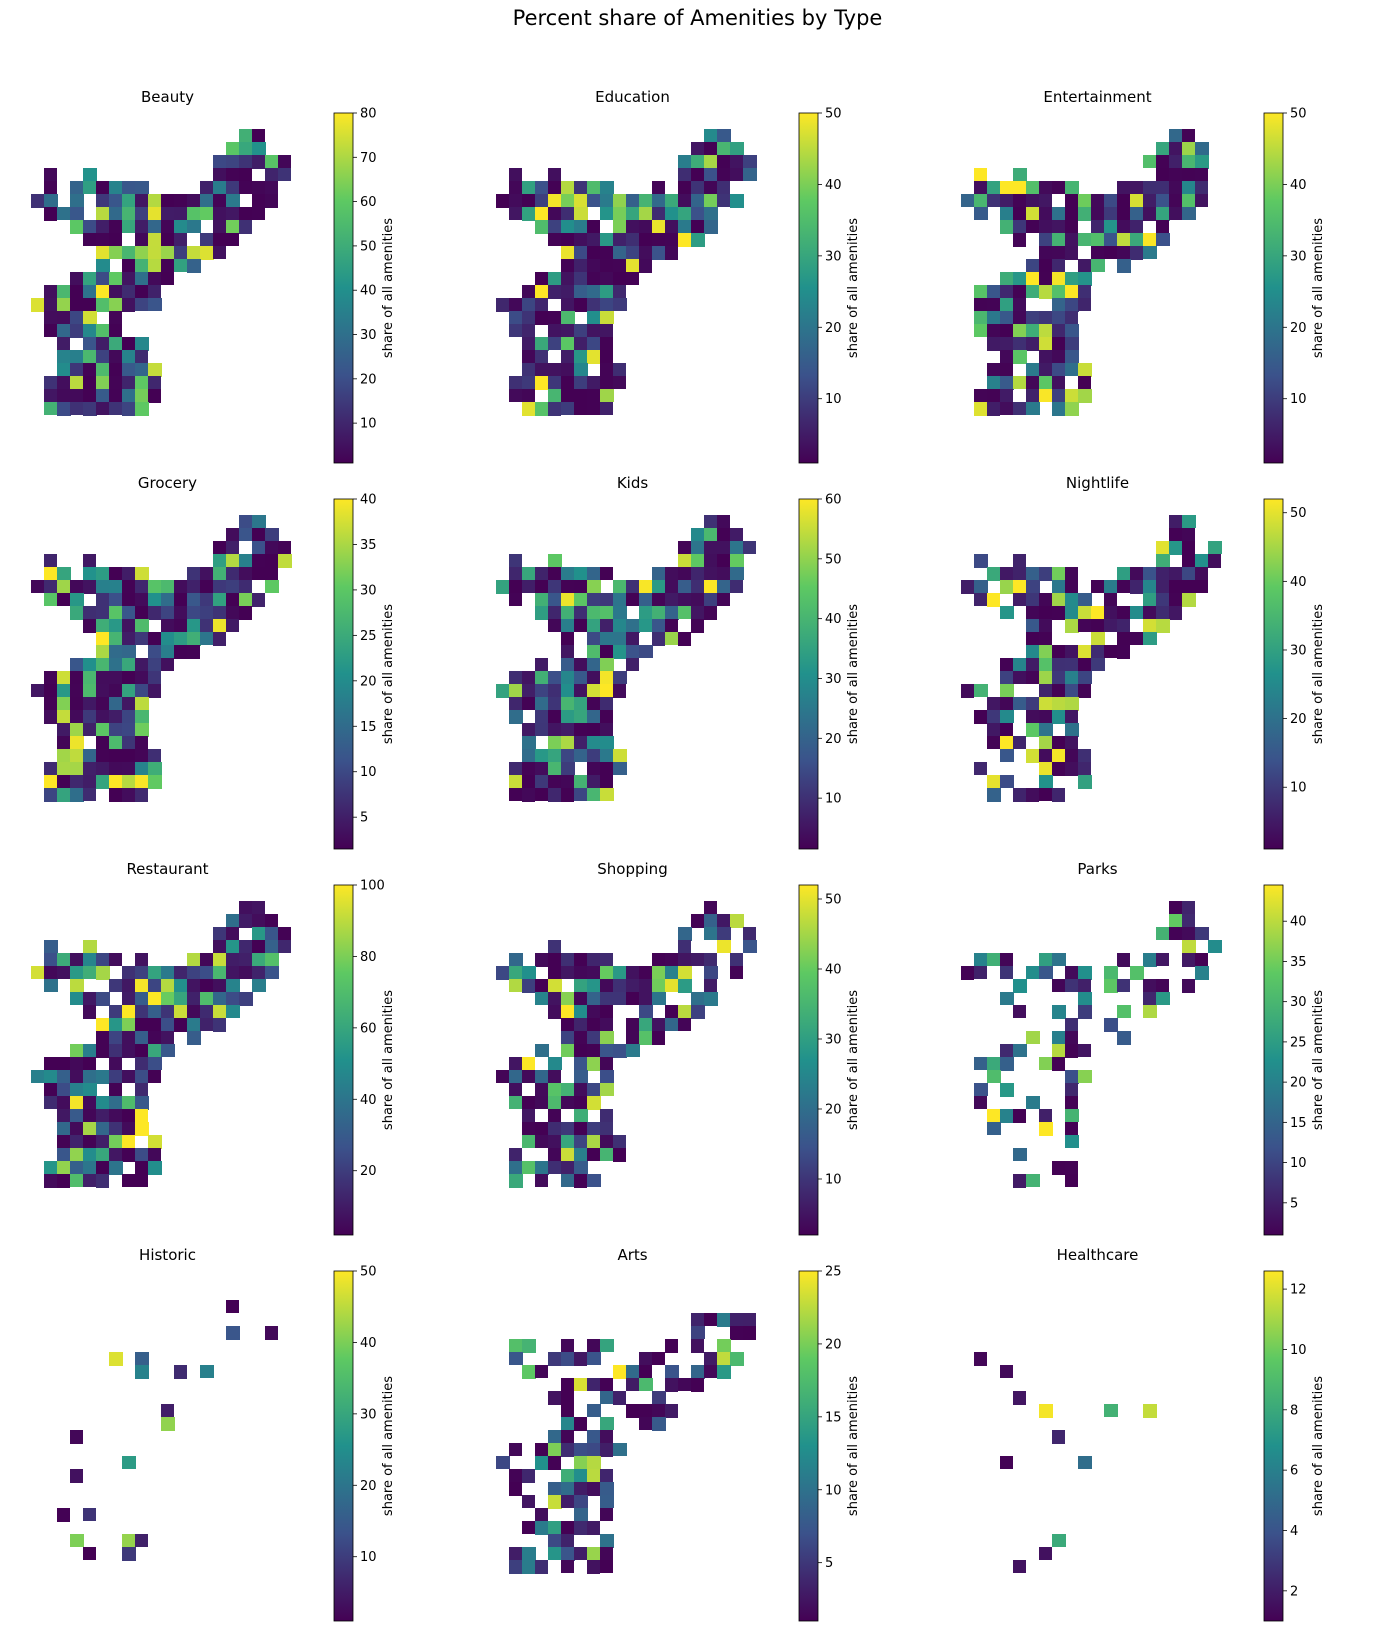  What do you see at coordinates (833, 619) in the screenshot?
I see `colorbar-tick-label: 40` at bounding box center [833, 619].